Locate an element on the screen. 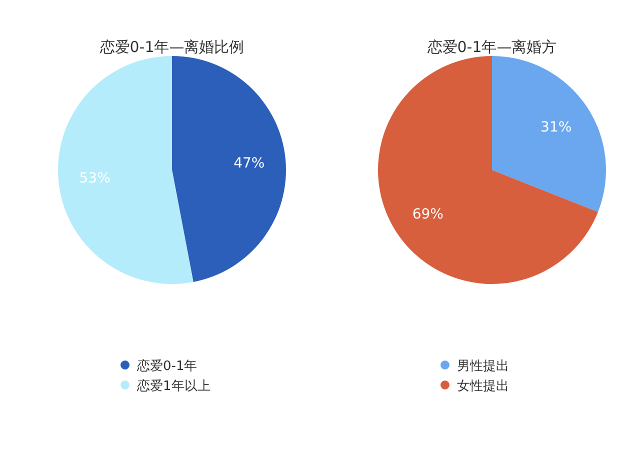 This screenshot has width=640, height=468. chart-title: 恋爱0-1年—离婚比例 is located at coordinates (171, 47).